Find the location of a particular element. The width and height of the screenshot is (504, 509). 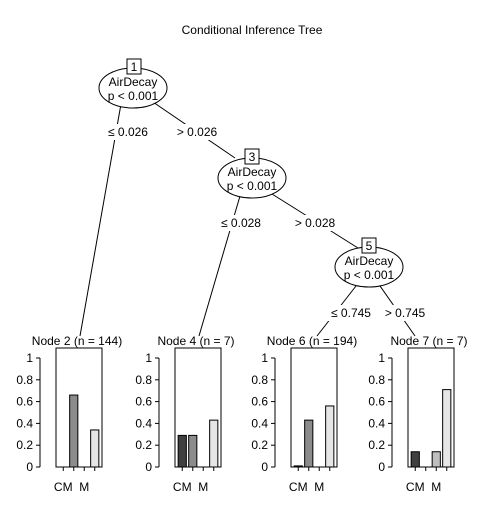

terminal-panel-3: Node 6 (n = 194) 0 0.2 0.4 0.6 0.8 1 CM M is located at coordinates (304, 414).